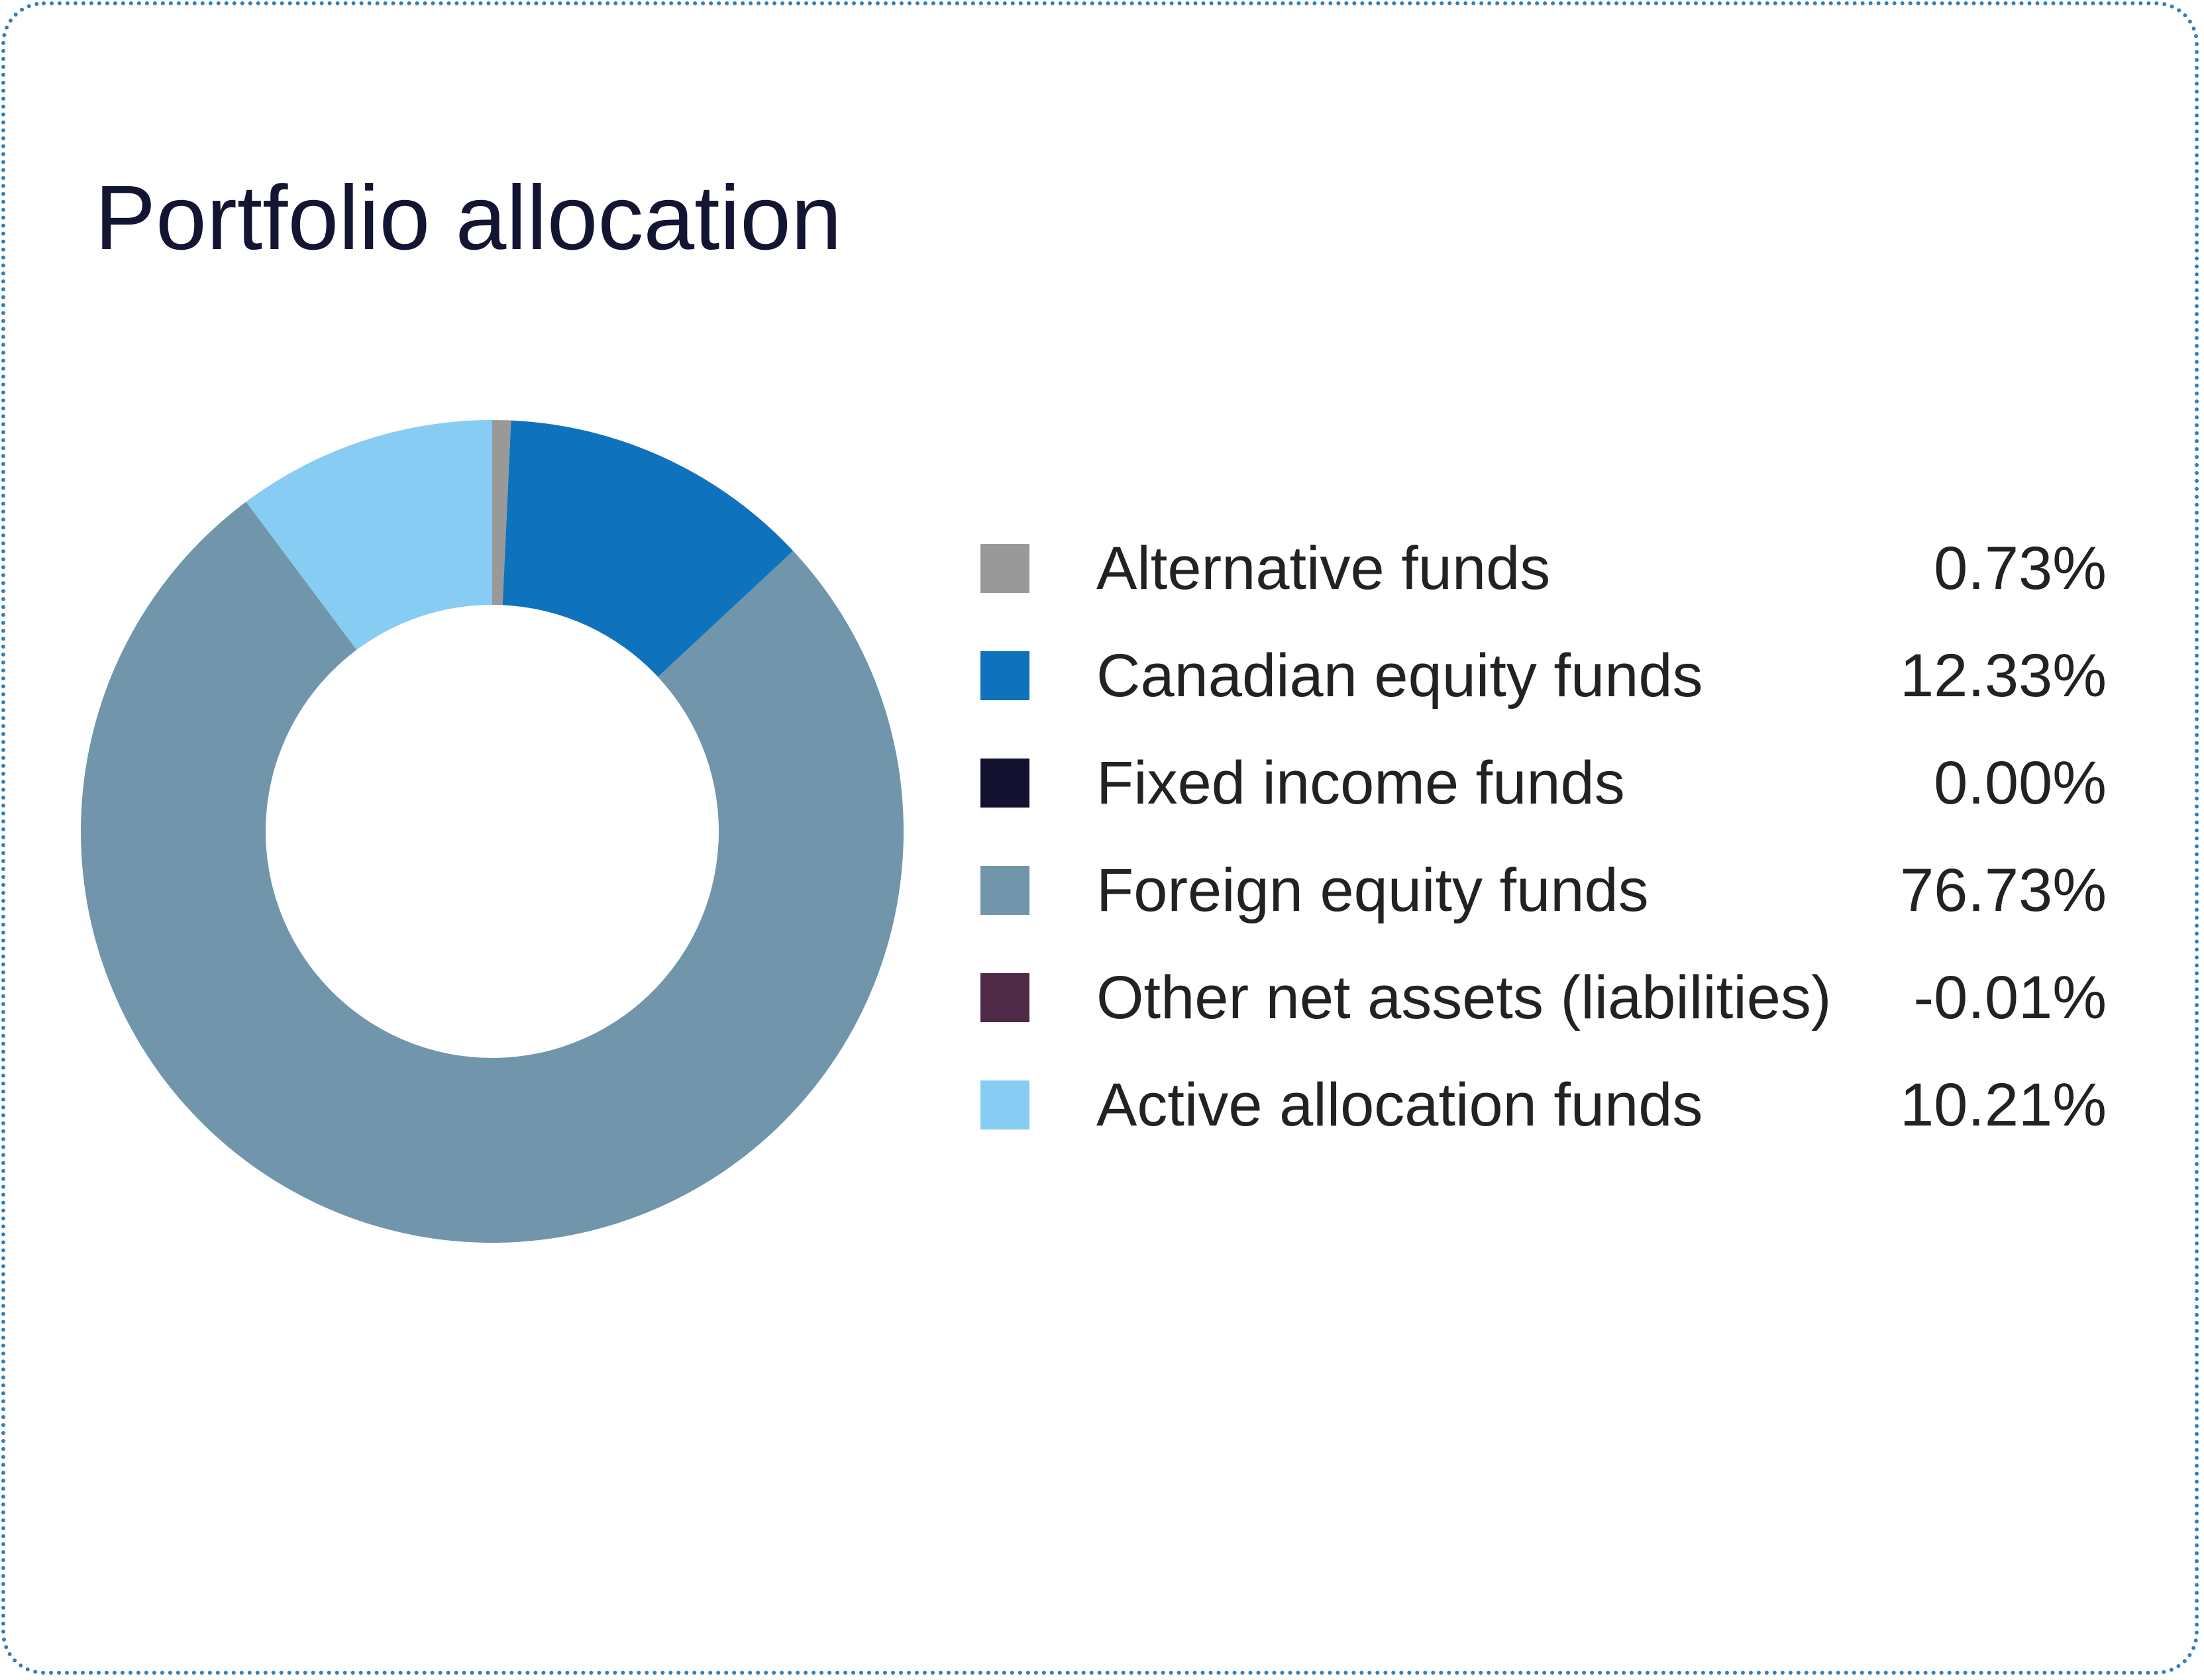 This screenshot has height=1680, width=2204. Describe the element at coordinates (1464, 997) in the screenshot. I see `legend-label: Other net assets (liabilities)` at that location.